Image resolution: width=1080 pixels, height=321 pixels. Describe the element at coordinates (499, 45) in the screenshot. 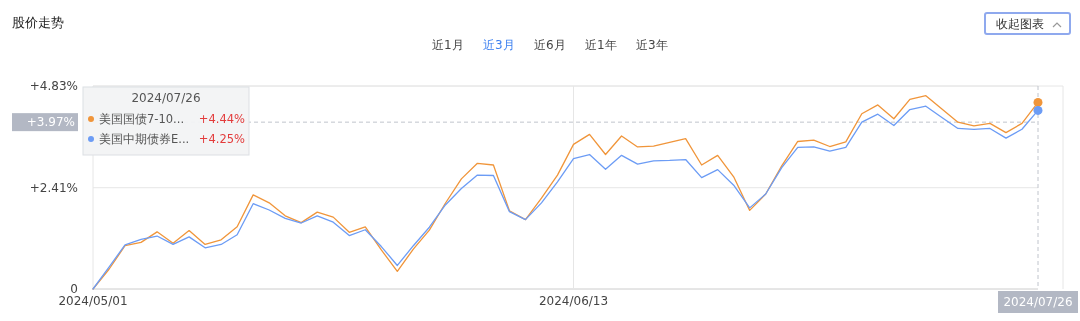

I see `text: 近3月` at that location.